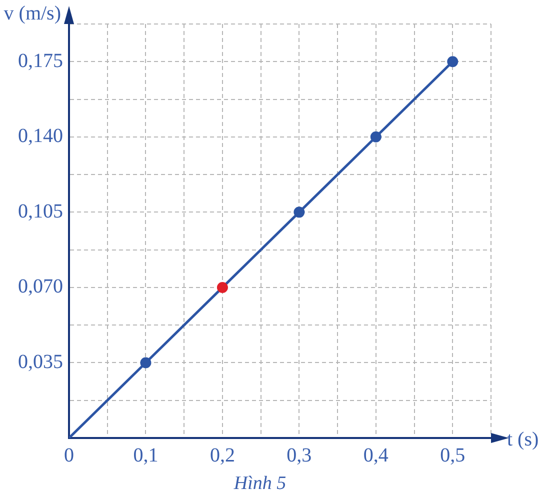 This screenshot has width=549, height=504. What do you see at coordinates (40, 136) in the screenshot?
I see `y-tick-label: 0,140` at bounding box center [40, 136].